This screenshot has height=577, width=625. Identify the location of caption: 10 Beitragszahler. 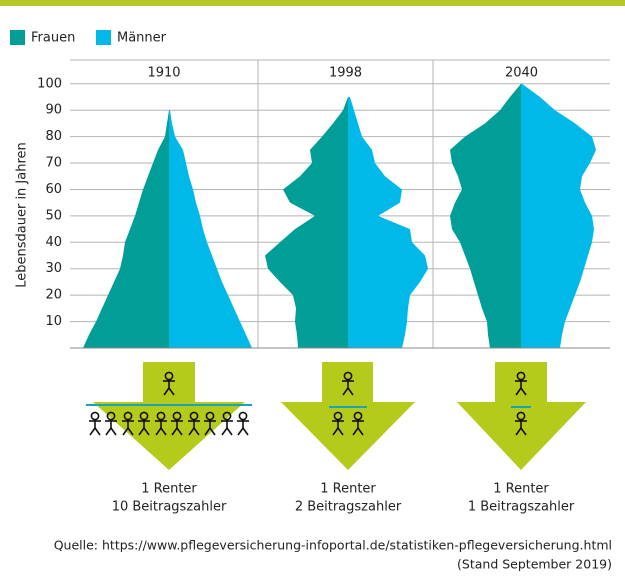
(169, 507).